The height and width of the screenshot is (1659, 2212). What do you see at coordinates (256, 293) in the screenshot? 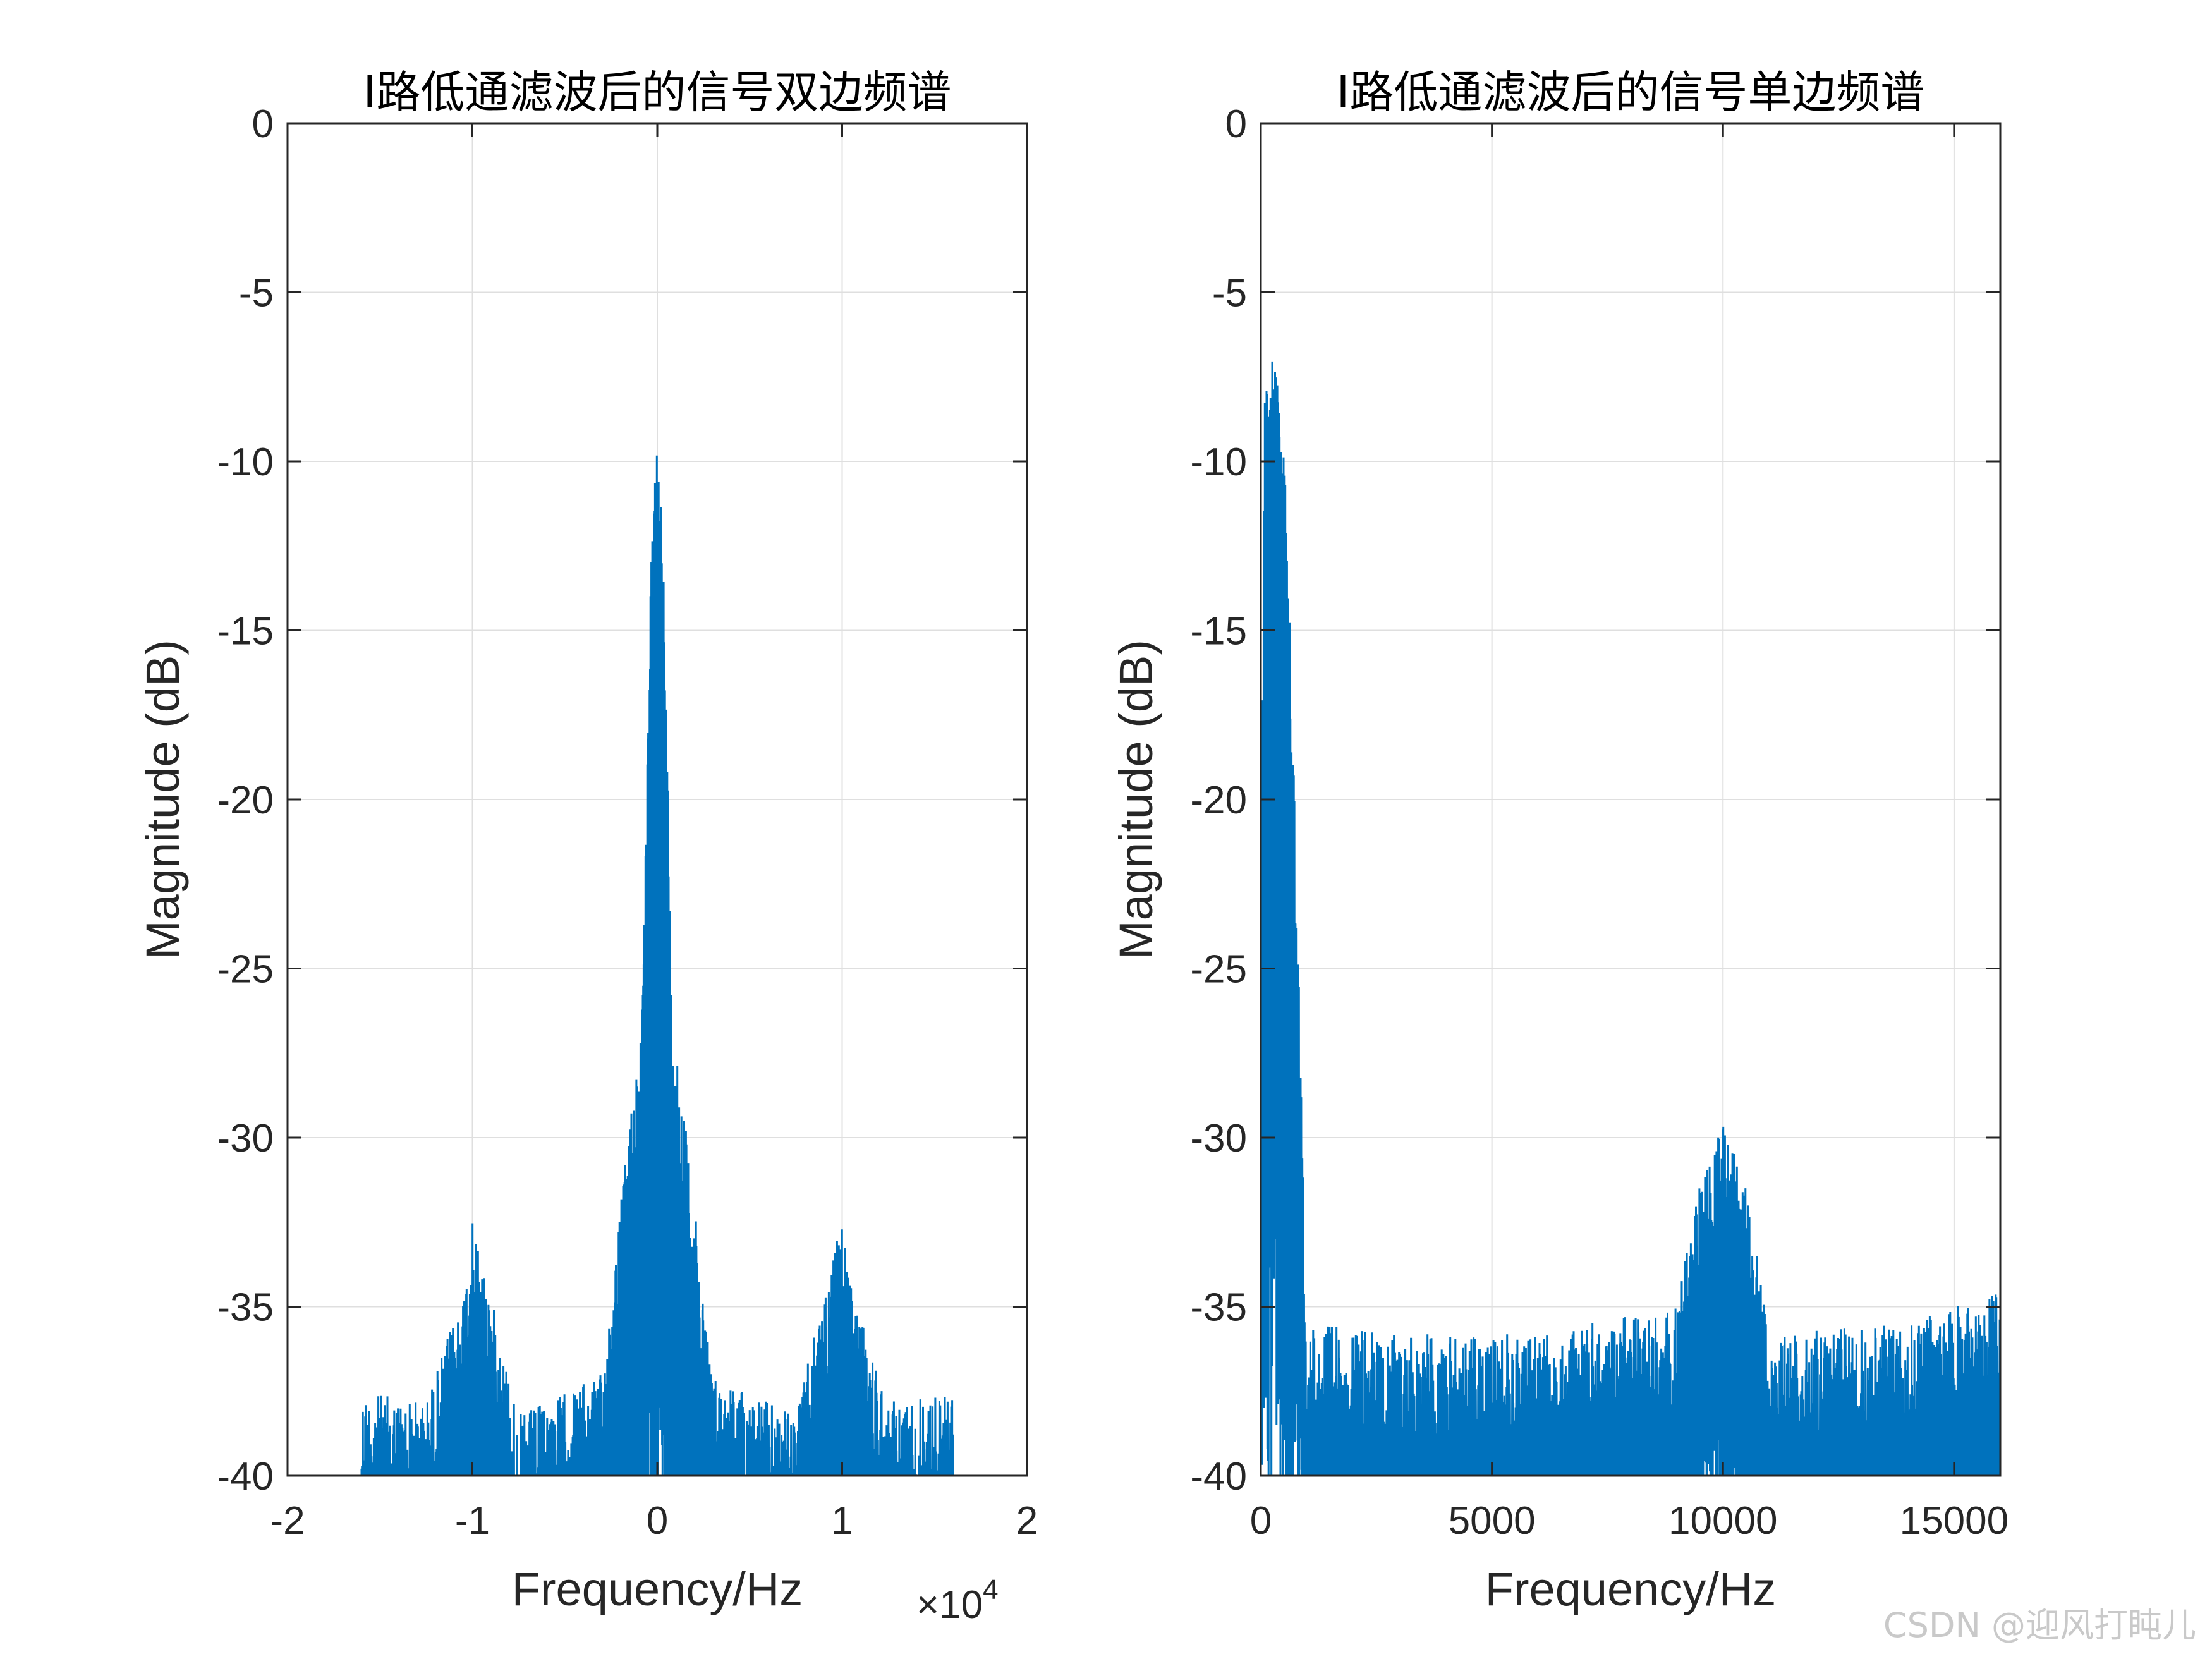
I see `left-y-tick-label: -5` at bounding box center [256, 293].